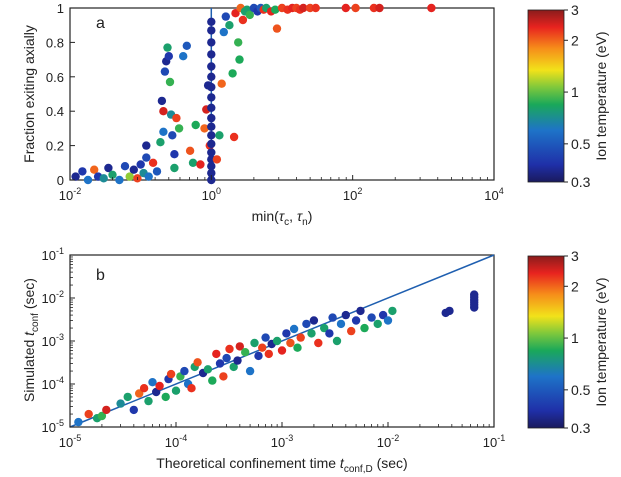 Image resolution: width=621 pixels, height=477 pixels. Describe the element at coordinates (493, 194) in the screenshot. I see `x-tick-label: 10⁴` at that location.